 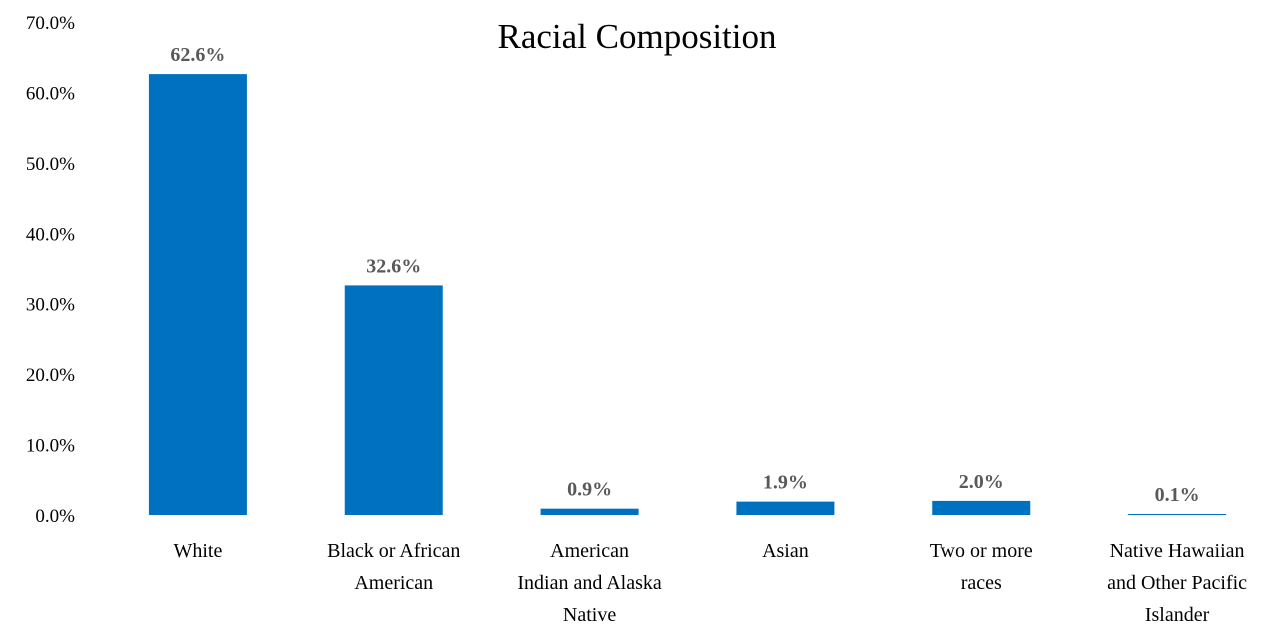 I want to click on y-tick-label: 60.0%, so click(x=50, y=93).